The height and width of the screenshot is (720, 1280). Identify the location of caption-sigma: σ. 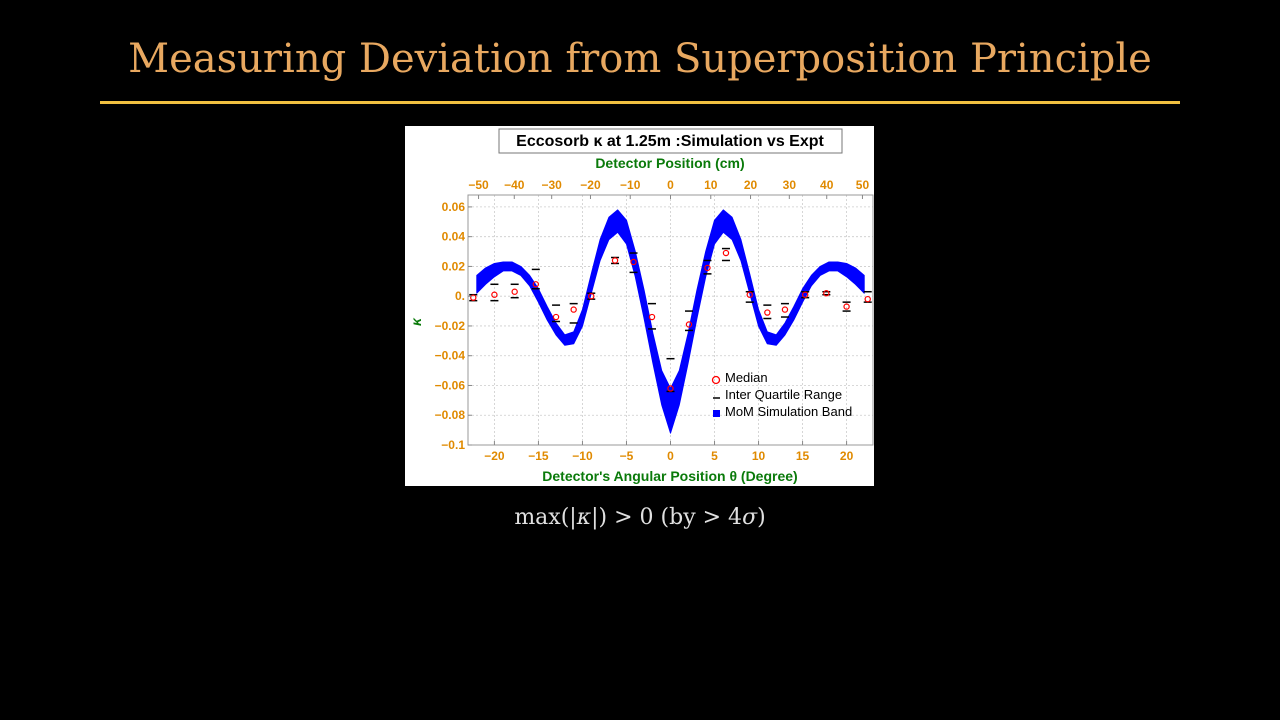
(750, 517).